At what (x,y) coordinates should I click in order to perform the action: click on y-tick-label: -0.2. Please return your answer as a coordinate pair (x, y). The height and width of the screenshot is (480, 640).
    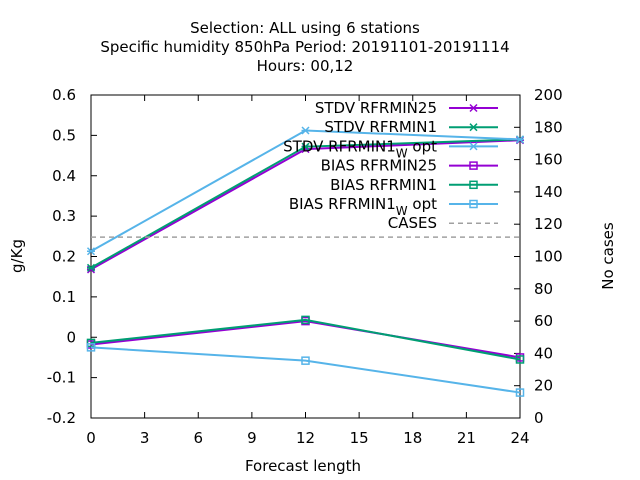
    Looking at the image, I should click on (61, 418).